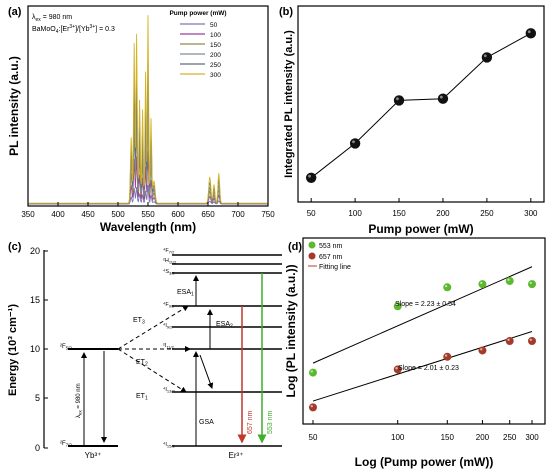  What do you see at coordinates (289, 104) in the screenshot?
I see `b-y-axis-label: Integrated PL intensity (a.u.)` at bounding box center [289, 104].